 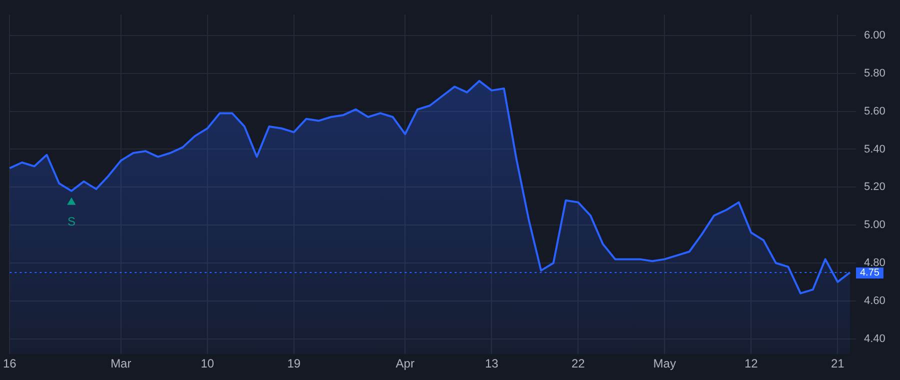 I want to click on x-tick-label: 22, so click(x=578, y=363).